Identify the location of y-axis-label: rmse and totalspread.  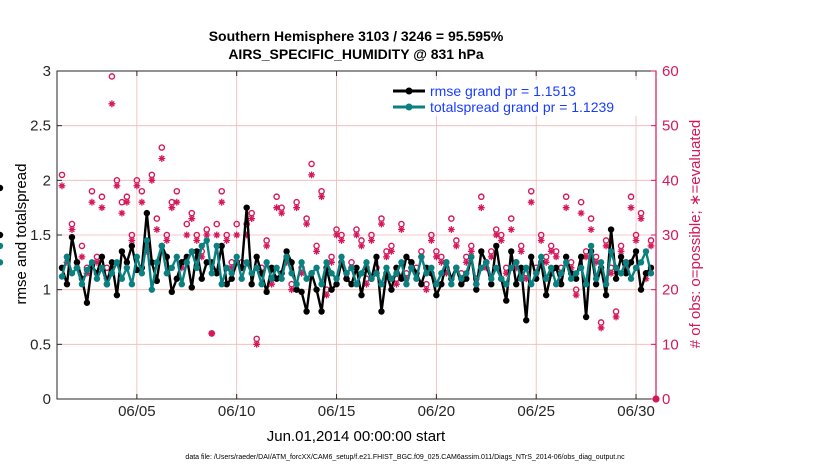
(21, 234).